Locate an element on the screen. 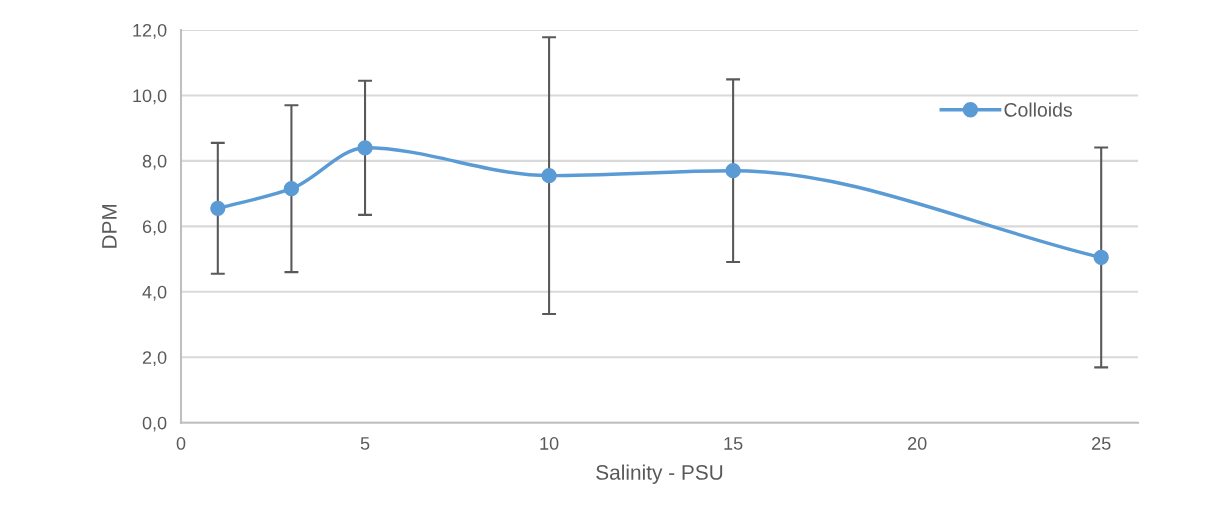 This screenshot has height=526, width=1214. y-tick-label: 4,0 is located at coordinates (154, 293).